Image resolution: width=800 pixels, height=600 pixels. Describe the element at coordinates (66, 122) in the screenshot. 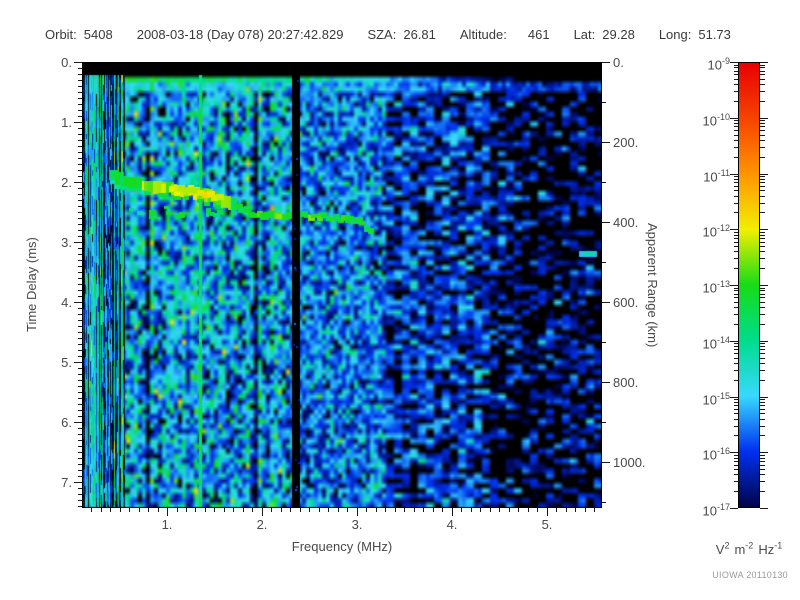

I see `y-axis-tick-label: 1.` at that location.